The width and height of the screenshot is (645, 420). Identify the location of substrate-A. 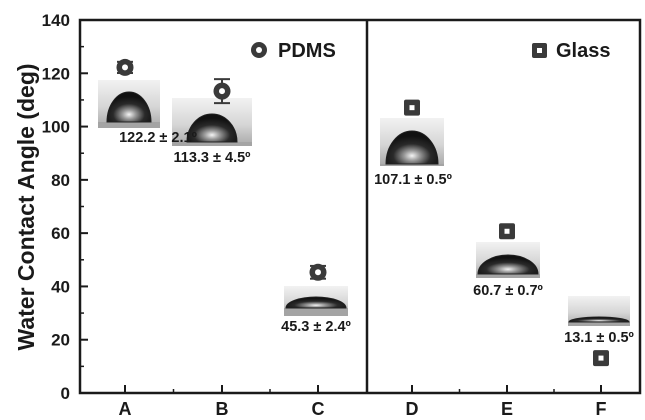
(129, 125).